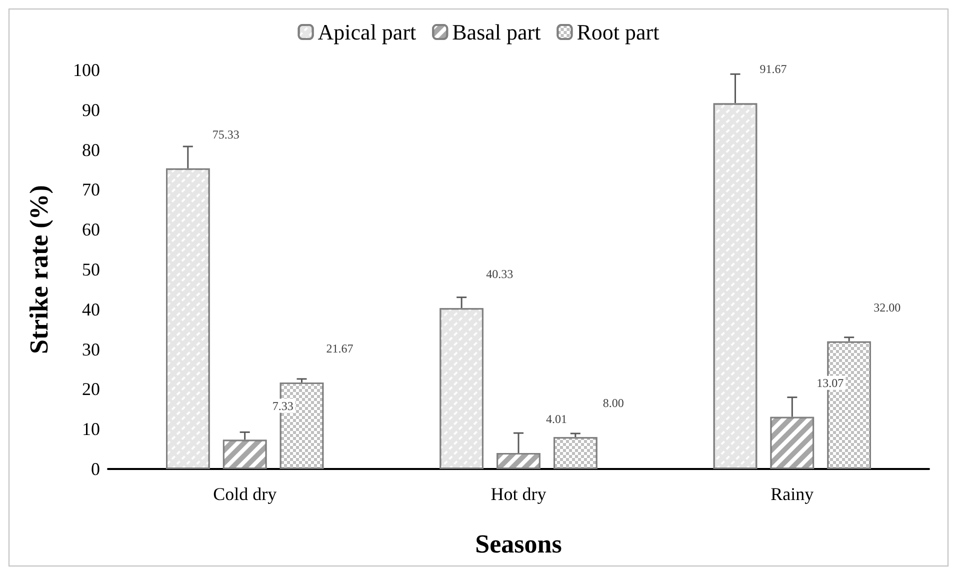  What do you see at coordinates (91, 150) in the screenshot?
I see `y-tick-label: 80` at bounding box center [91, 150].